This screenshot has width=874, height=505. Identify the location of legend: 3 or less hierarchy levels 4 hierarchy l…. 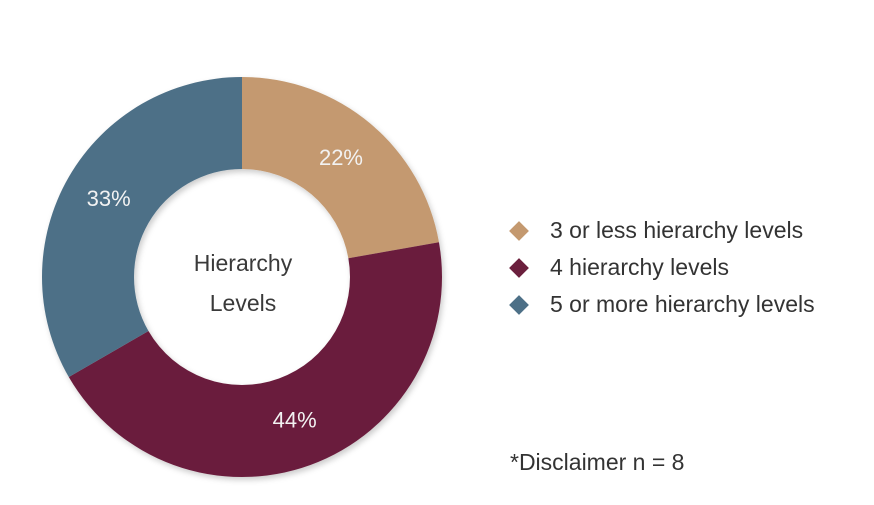
(661, 267).